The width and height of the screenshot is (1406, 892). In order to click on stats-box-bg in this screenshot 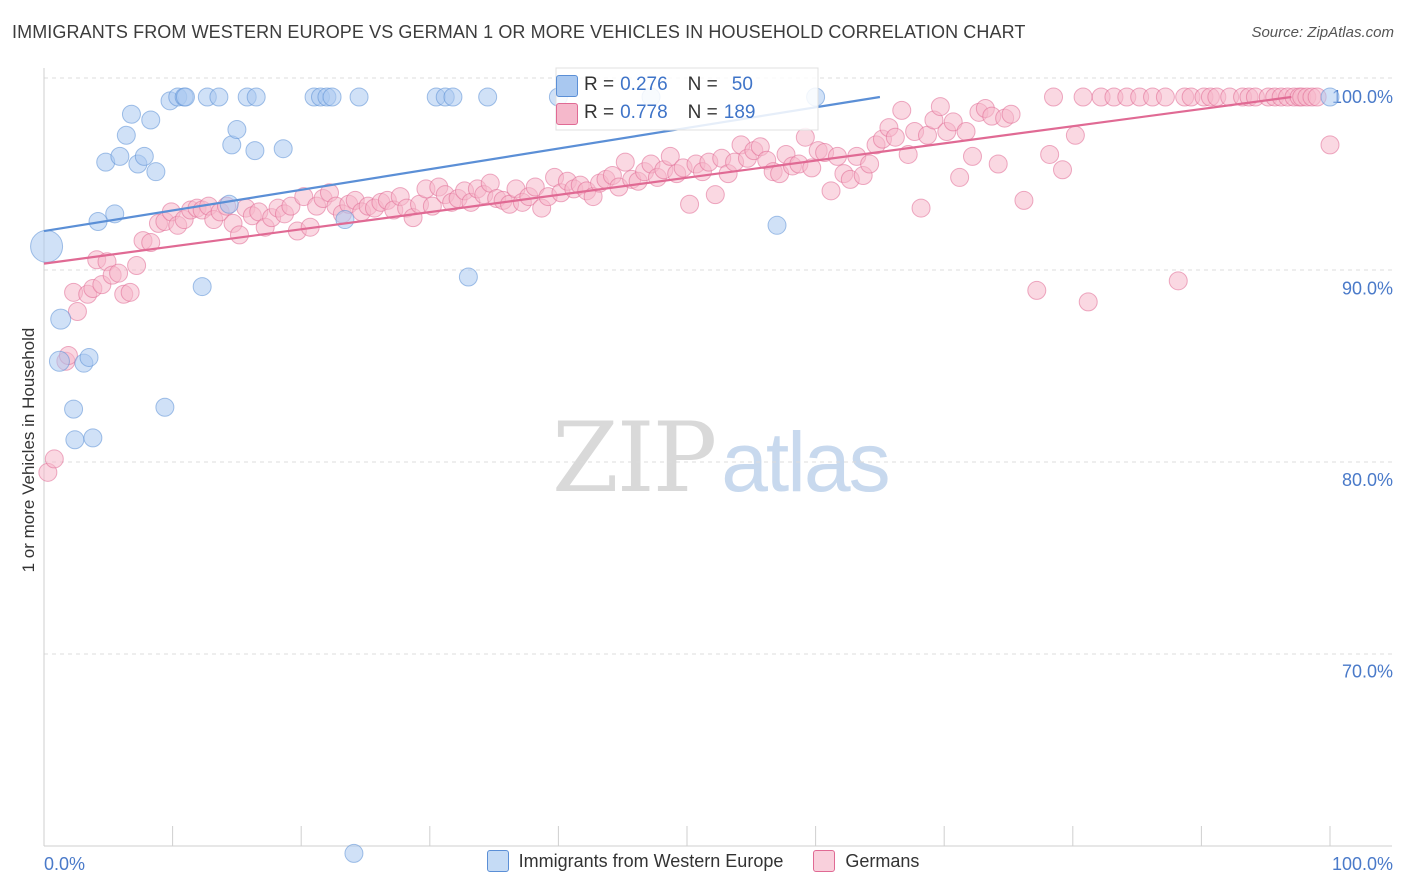, I will do `click(687, 99)`.